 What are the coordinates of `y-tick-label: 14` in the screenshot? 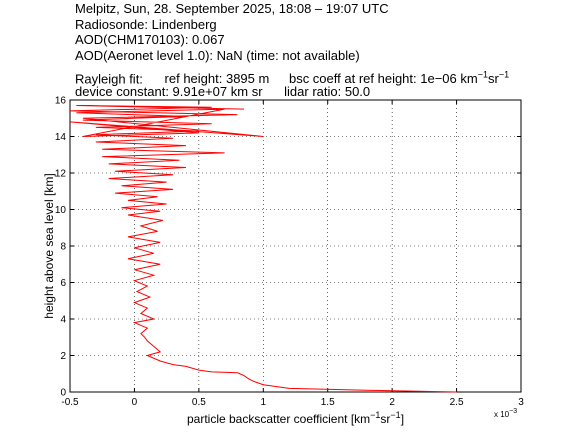 It's located at (61, 137).